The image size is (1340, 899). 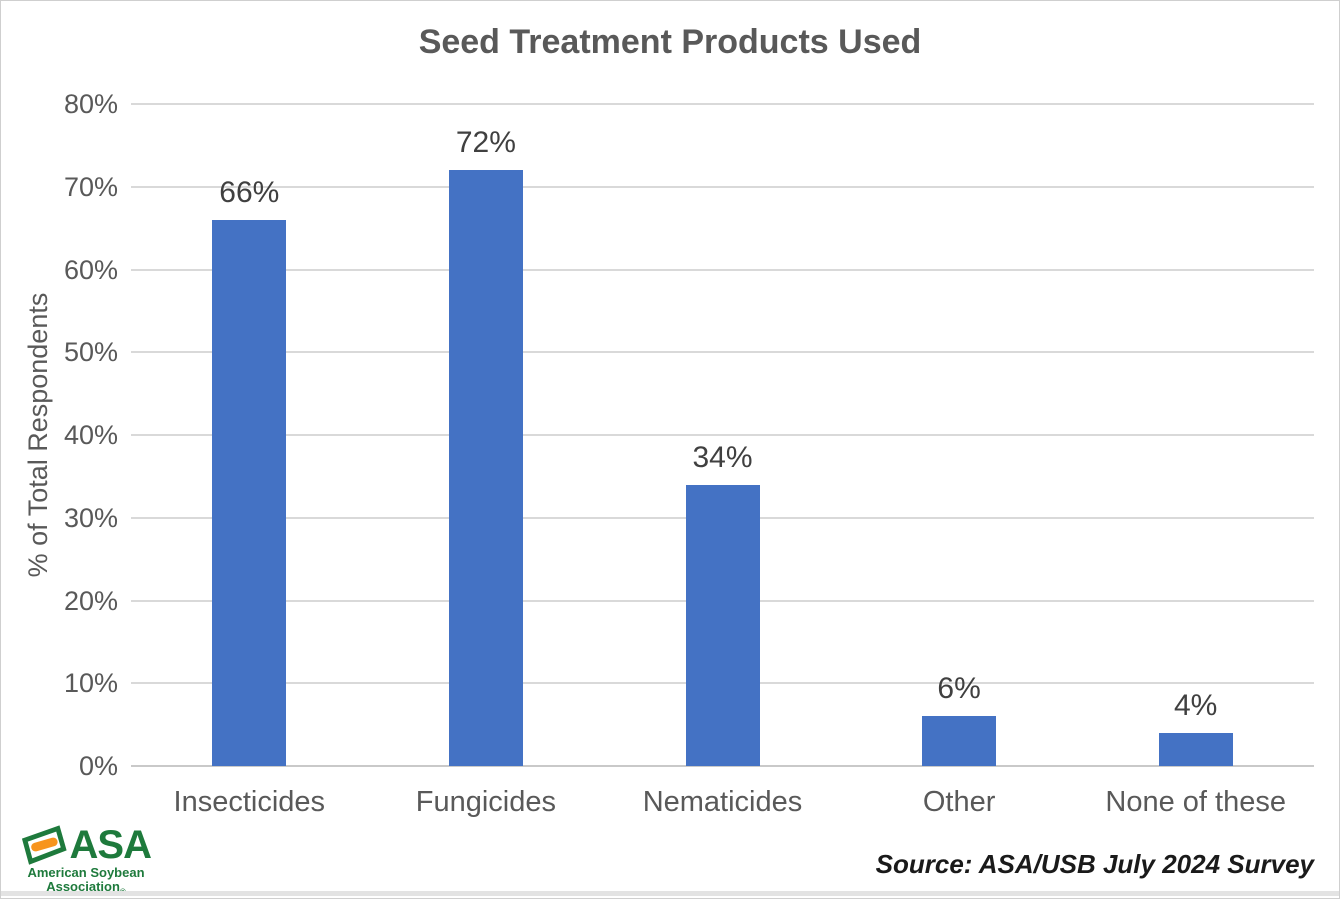 I want to click on y-tick-label: 30%, so click(x=90, y=517).